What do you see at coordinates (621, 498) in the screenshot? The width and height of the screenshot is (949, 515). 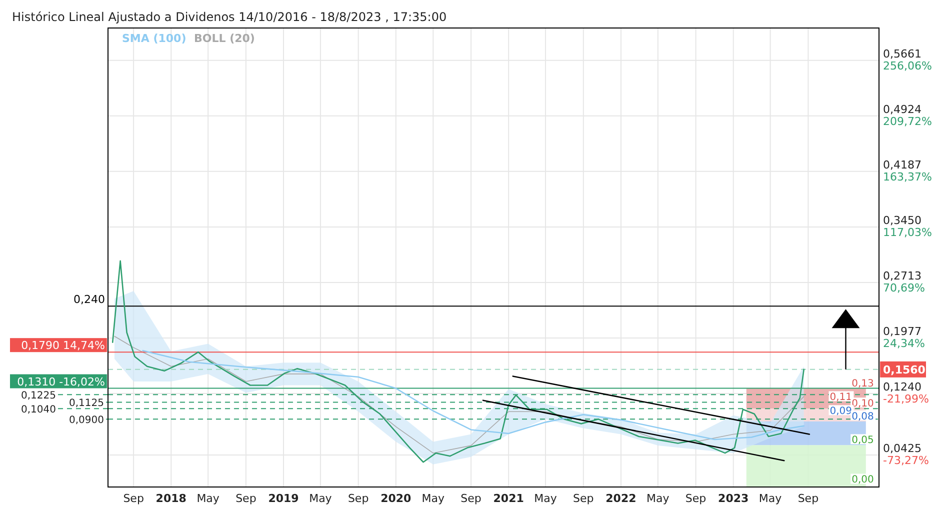 I see `x-tick-label: 2022` at bounding box center [621, 498].